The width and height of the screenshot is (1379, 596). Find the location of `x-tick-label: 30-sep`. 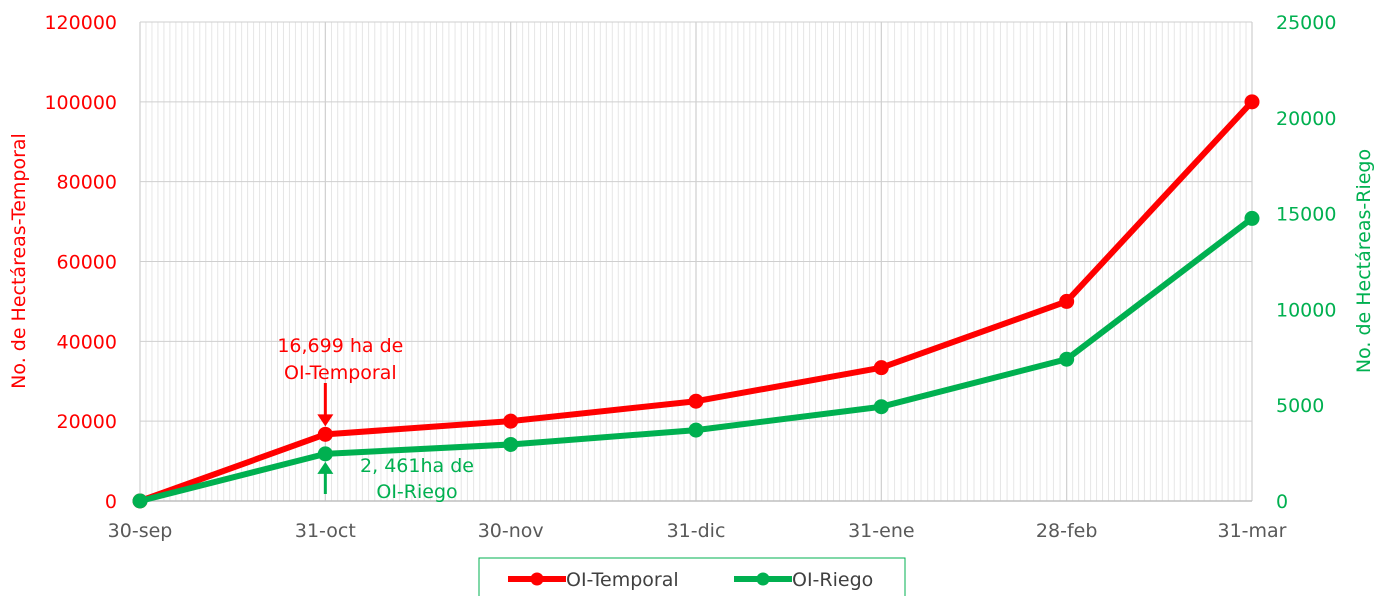

x-tick-label: 30-sep is located at coordinates (140, 531).